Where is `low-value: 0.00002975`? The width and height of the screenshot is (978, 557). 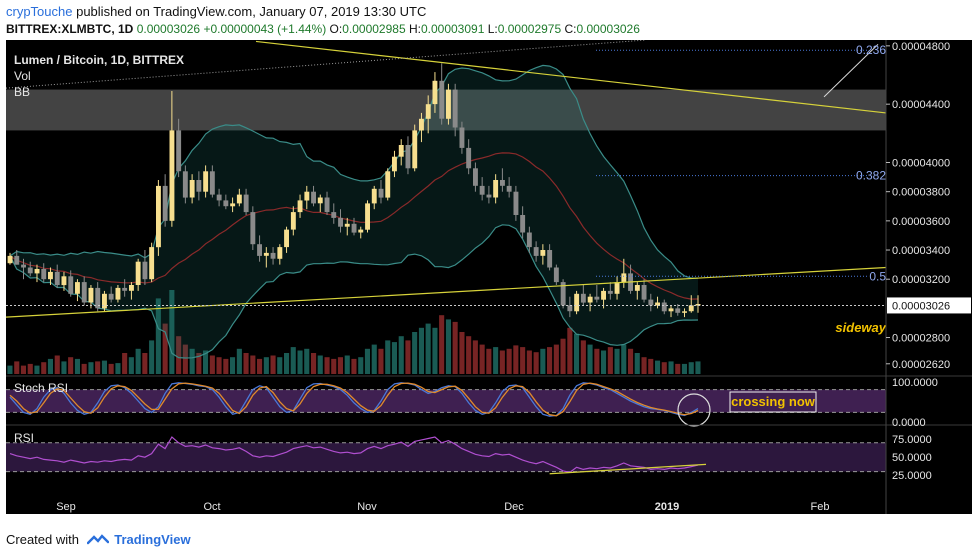
low-value: 0.00002975 is located at coordinates (529, 29).